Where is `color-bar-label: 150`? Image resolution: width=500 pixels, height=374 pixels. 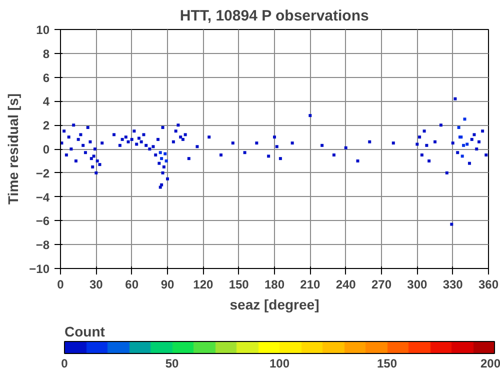
color-bar-label: 150 is located at coordinates (387, 363).